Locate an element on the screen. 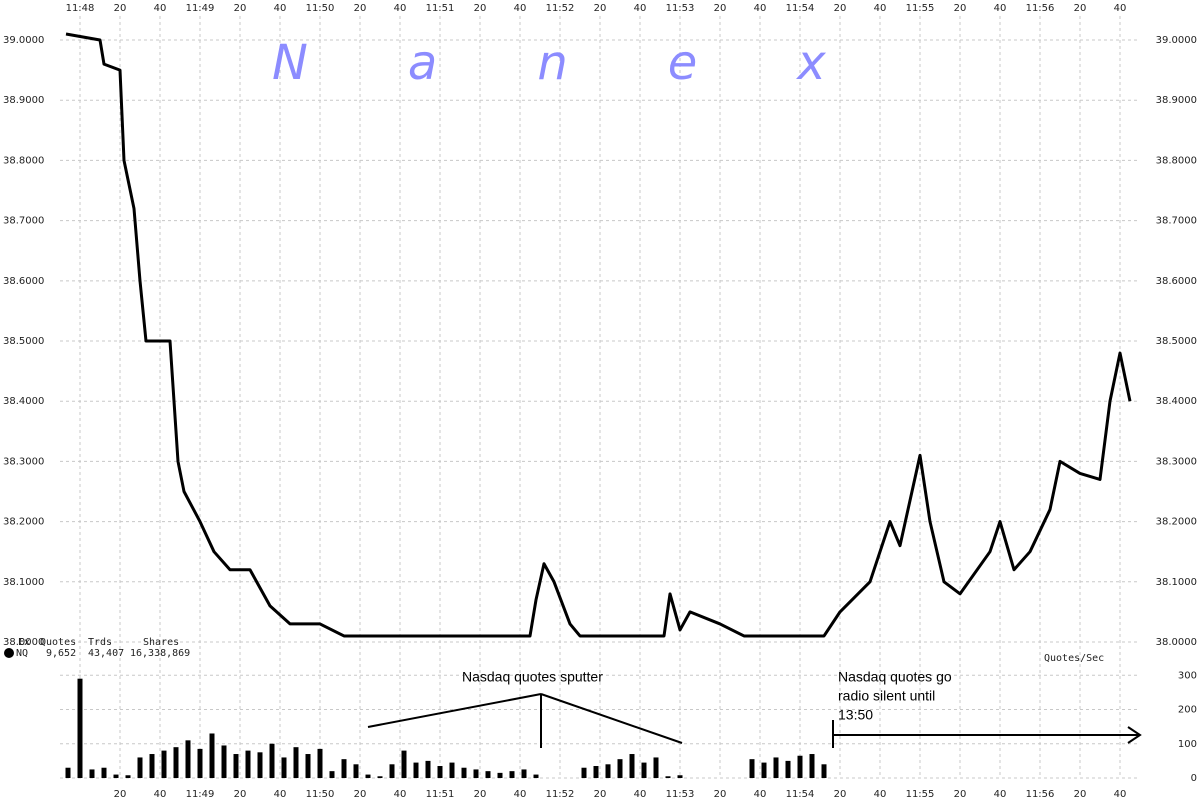 The image size is (1200, 800). stats-header: Ex is located at coordinates (24, 642).